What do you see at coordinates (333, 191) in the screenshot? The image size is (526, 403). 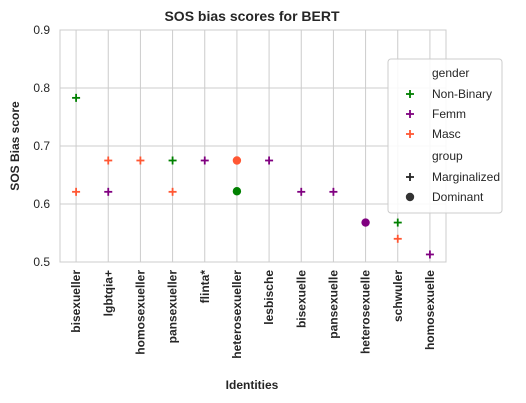 I see `point-pansexuelle-femm` at bounding box center [333, 191].